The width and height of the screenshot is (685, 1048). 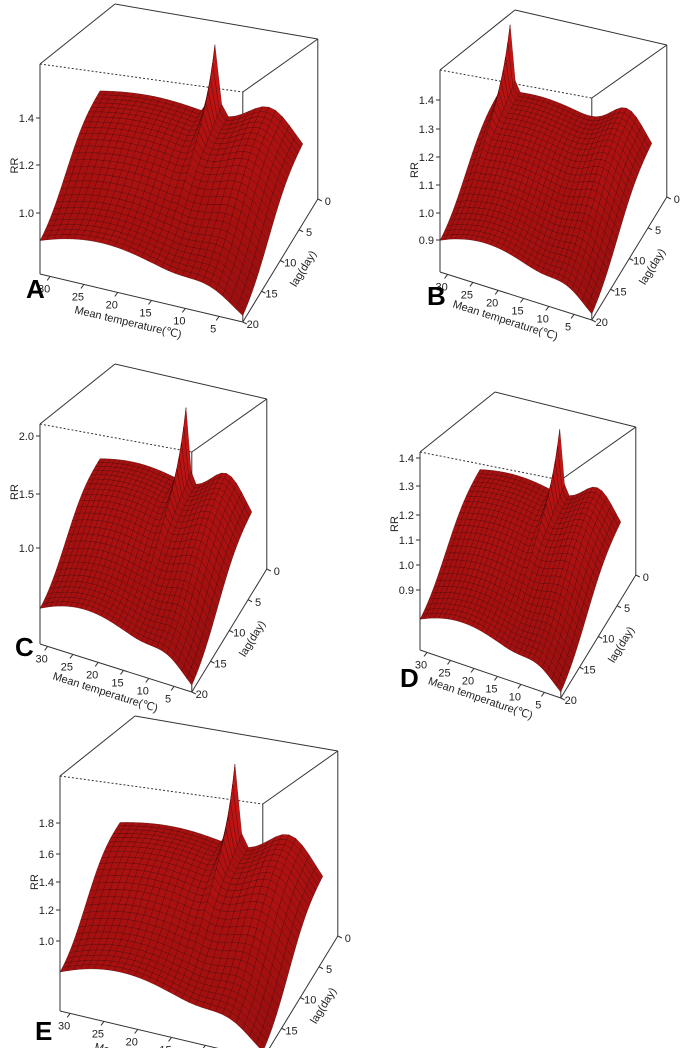 I want to click on z-tick-label: 0.9, so click(x=406, y=591).